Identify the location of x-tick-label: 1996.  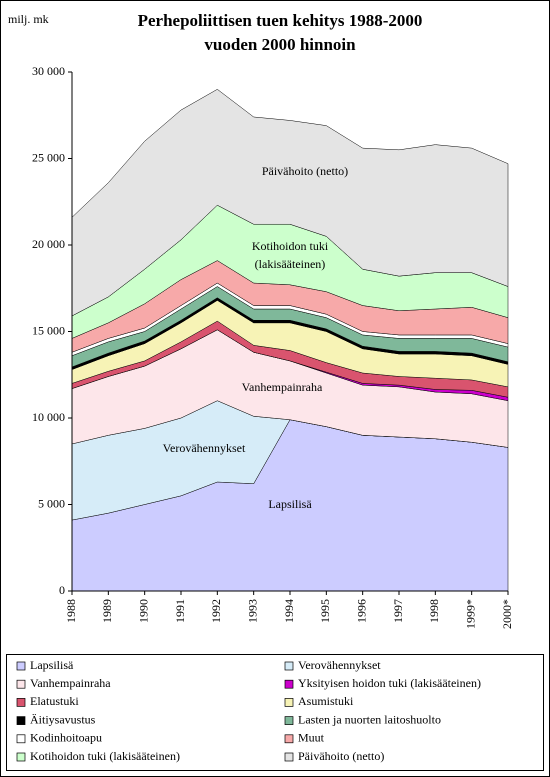
(361, 611).